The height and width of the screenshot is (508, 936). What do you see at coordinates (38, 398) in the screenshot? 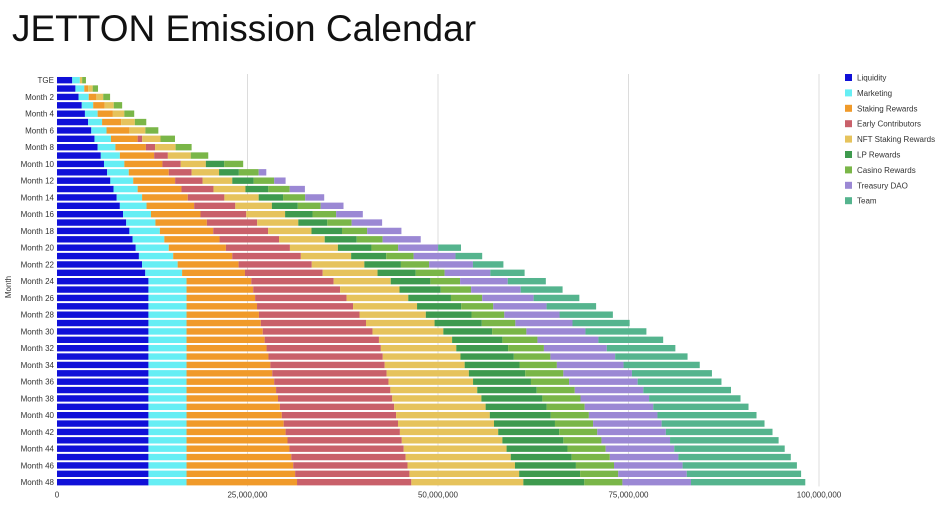
I see `y-tick-label: Month 38` at bounding box center [38, 398].